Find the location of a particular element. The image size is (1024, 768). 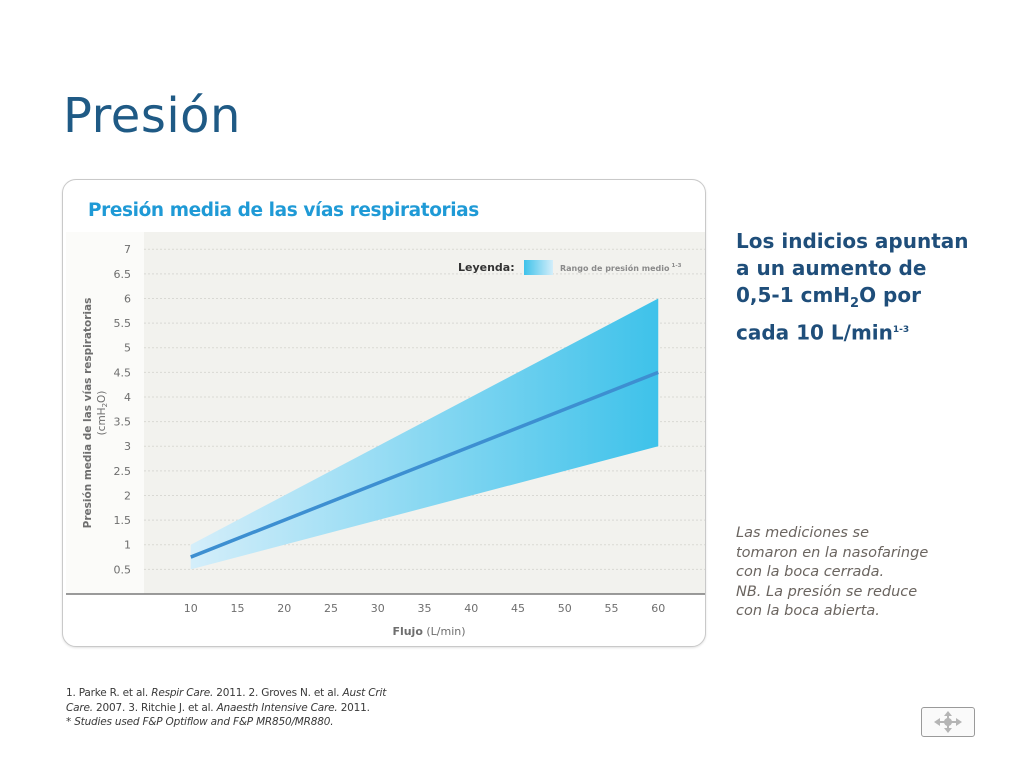

plot-area-left-strip is located at coordinates (105, 413).